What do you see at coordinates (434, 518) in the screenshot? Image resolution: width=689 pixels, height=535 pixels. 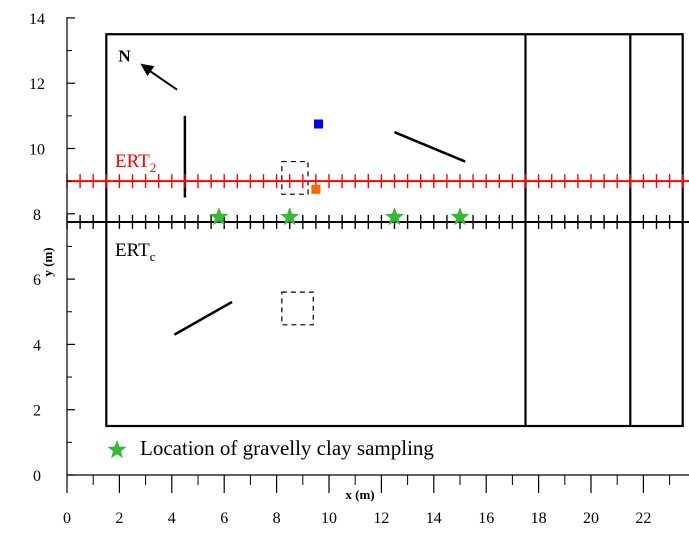 I see `x-tick-label: 14` at bounding box center [434, 518].